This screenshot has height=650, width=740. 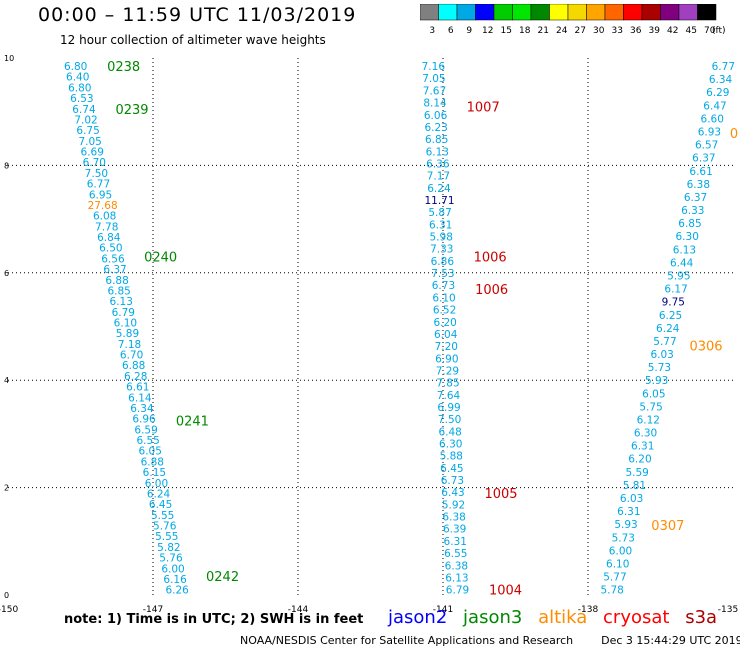 What do you see at coordinates (77, 78) in the screenshot?
I see `swh-value-label: 6.40` at bounding box center [77, 78].